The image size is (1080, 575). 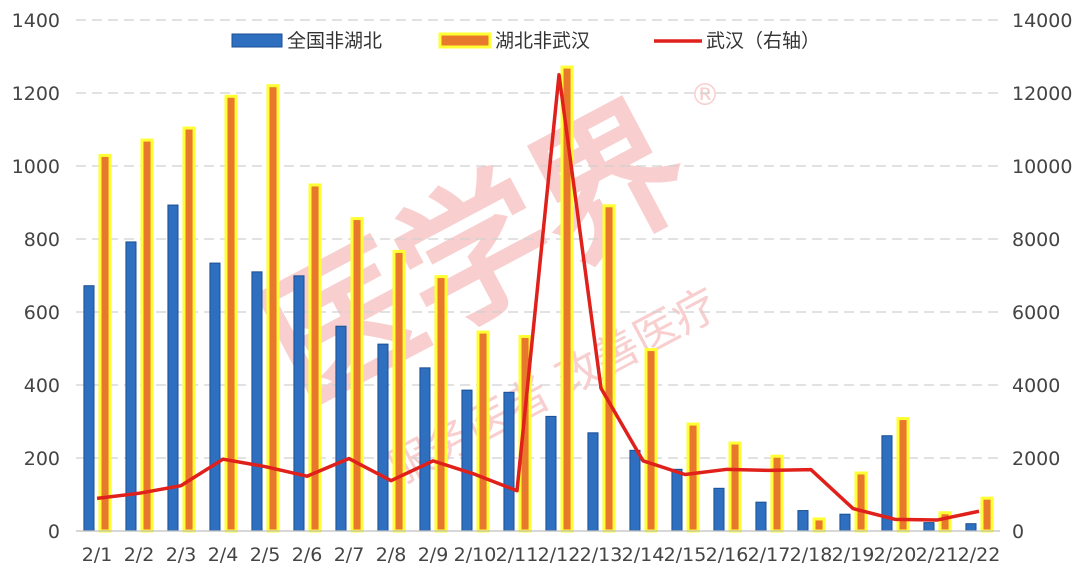 I want to click on x-tick-label: 2/1, so click(x=97, y=555).